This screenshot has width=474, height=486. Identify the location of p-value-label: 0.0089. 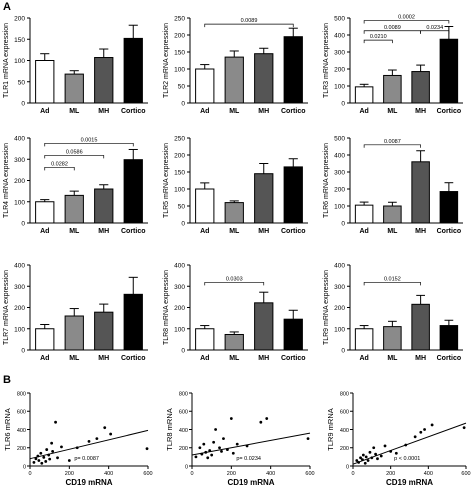
(249, 21).